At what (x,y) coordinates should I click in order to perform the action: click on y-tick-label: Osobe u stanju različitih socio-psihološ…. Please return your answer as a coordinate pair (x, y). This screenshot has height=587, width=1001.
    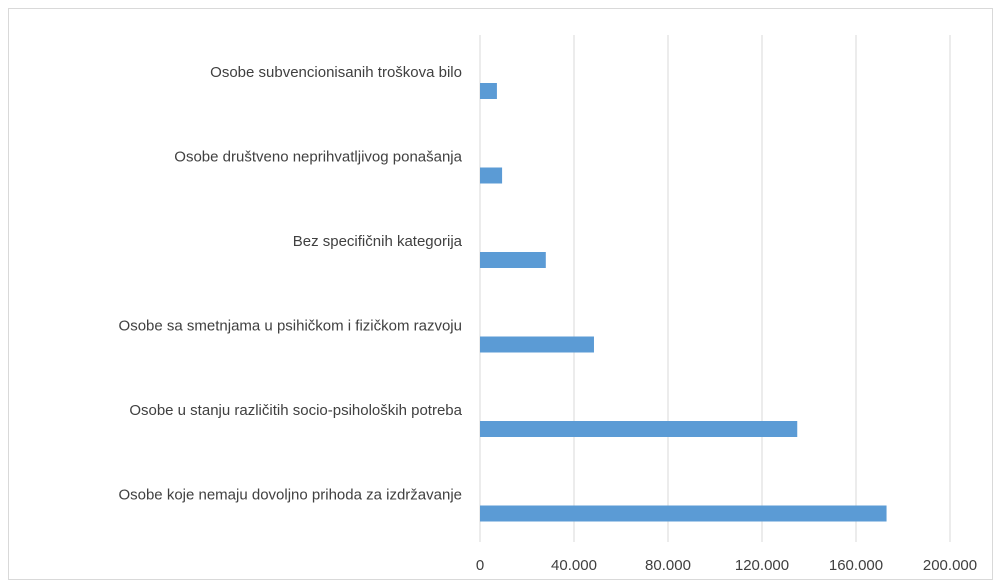
    Looking at the image, I should click on (295, 410).